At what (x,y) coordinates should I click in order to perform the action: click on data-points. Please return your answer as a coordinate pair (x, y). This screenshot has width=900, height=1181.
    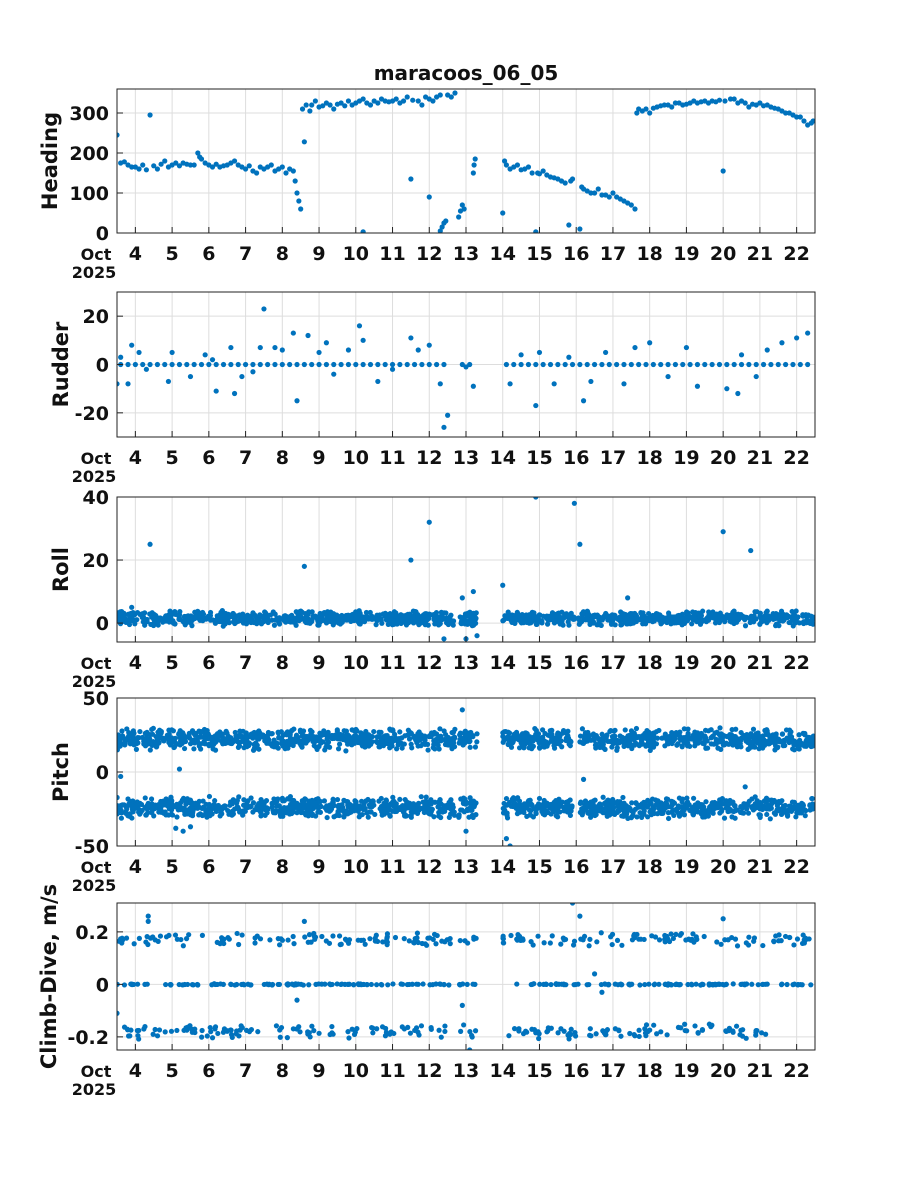
    Looking at the image, I should click on (465, 976).